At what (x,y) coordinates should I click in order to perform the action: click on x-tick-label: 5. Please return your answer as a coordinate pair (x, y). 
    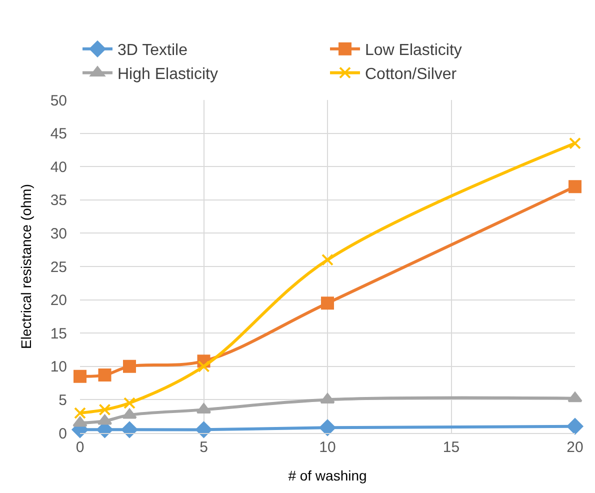
    Looking at the image, I should click on (204, 447).